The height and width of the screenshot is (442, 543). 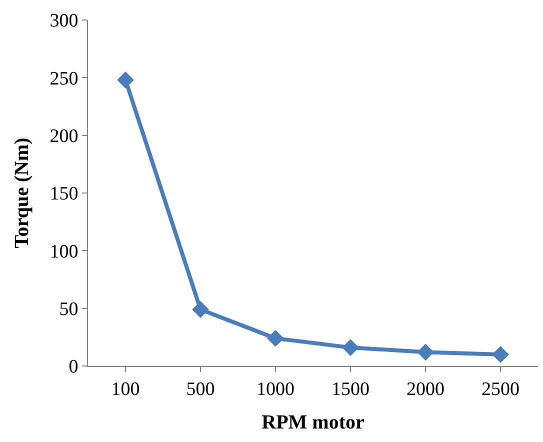 What do you see at coordinates (64, 136) in the screenshot?
I see `y-tick-label: 200` at bounding box center [64, 136].